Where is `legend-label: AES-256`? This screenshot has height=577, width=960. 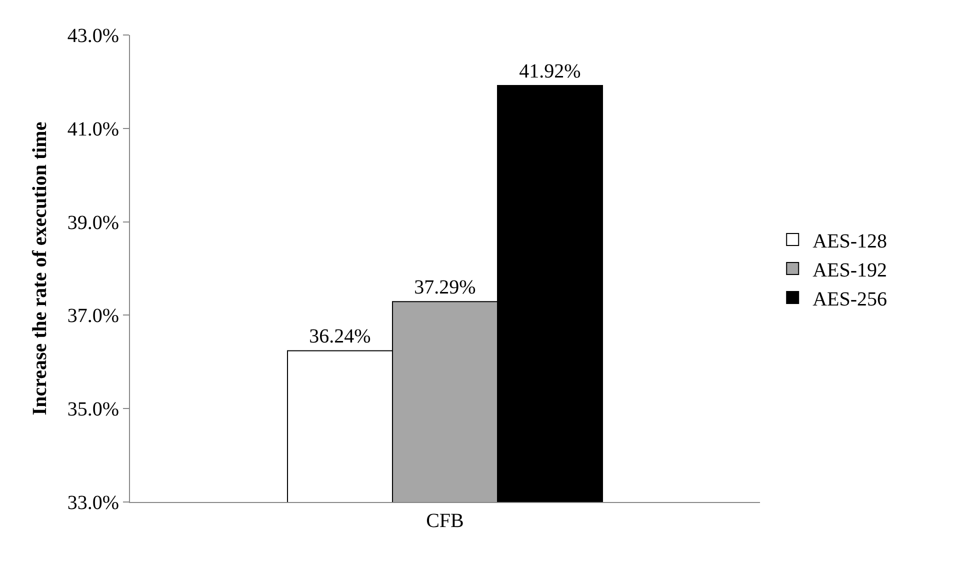
legend-label: AES-256 is located at coordinates (850, 299).